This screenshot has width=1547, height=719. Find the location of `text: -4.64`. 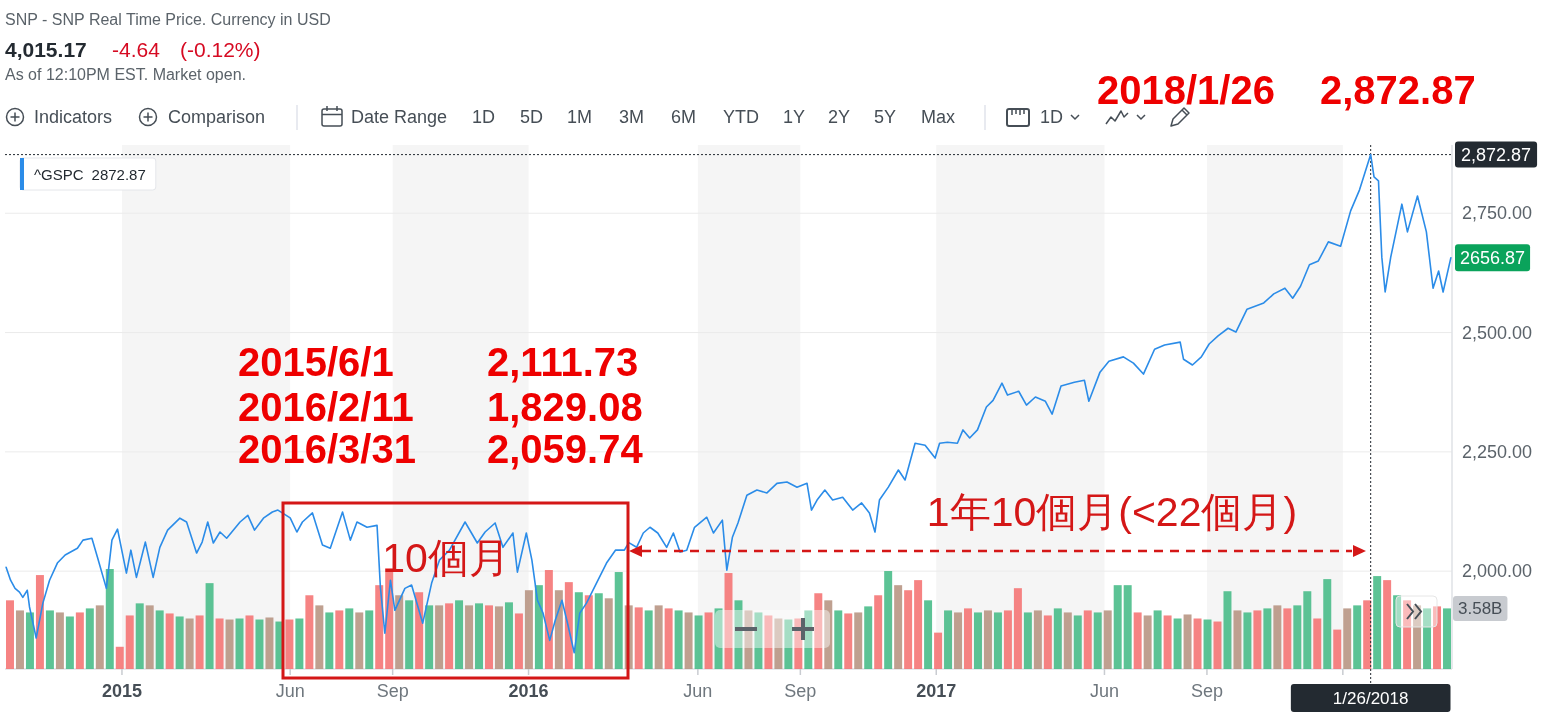

text: -4.64 is located at coordinates (136, 49).